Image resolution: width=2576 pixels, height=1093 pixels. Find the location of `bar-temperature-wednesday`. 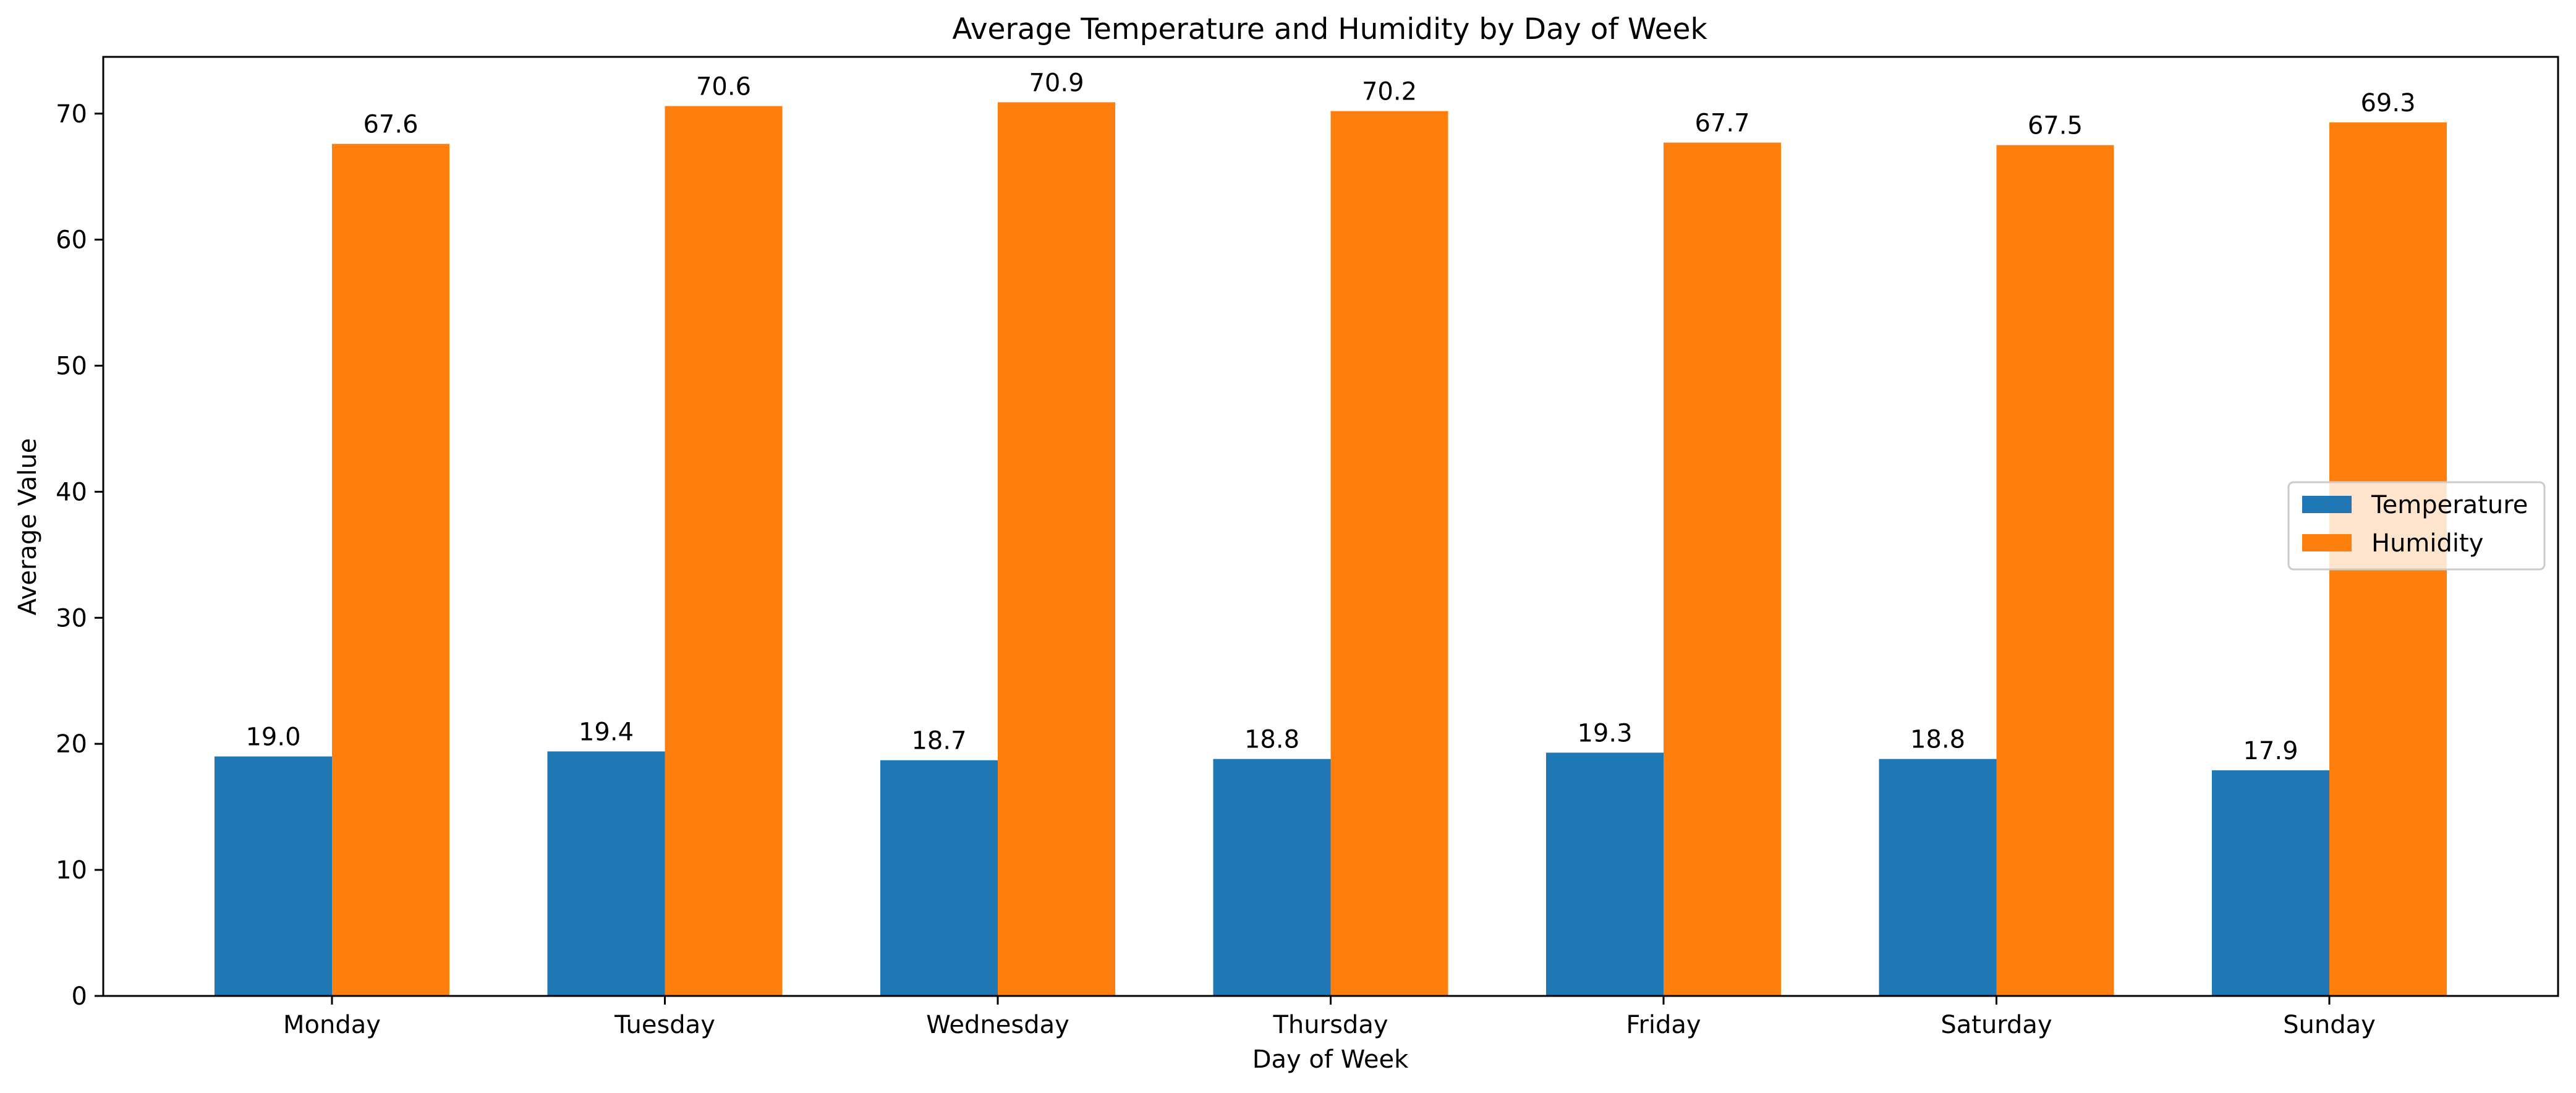

bar-temperature-wednesday is located at coordinates (939, 878).